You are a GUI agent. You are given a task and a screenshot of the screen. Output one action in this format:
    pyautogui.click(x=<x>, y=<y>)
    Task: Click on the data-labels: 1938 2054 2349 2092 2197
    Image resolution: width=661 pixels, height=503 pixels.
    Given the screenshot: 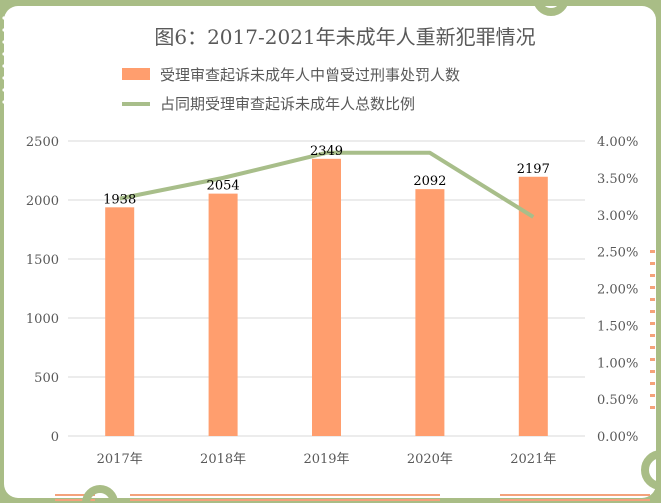 What is the action you would take?
    pyautogui.click(x=326, y=175)
    